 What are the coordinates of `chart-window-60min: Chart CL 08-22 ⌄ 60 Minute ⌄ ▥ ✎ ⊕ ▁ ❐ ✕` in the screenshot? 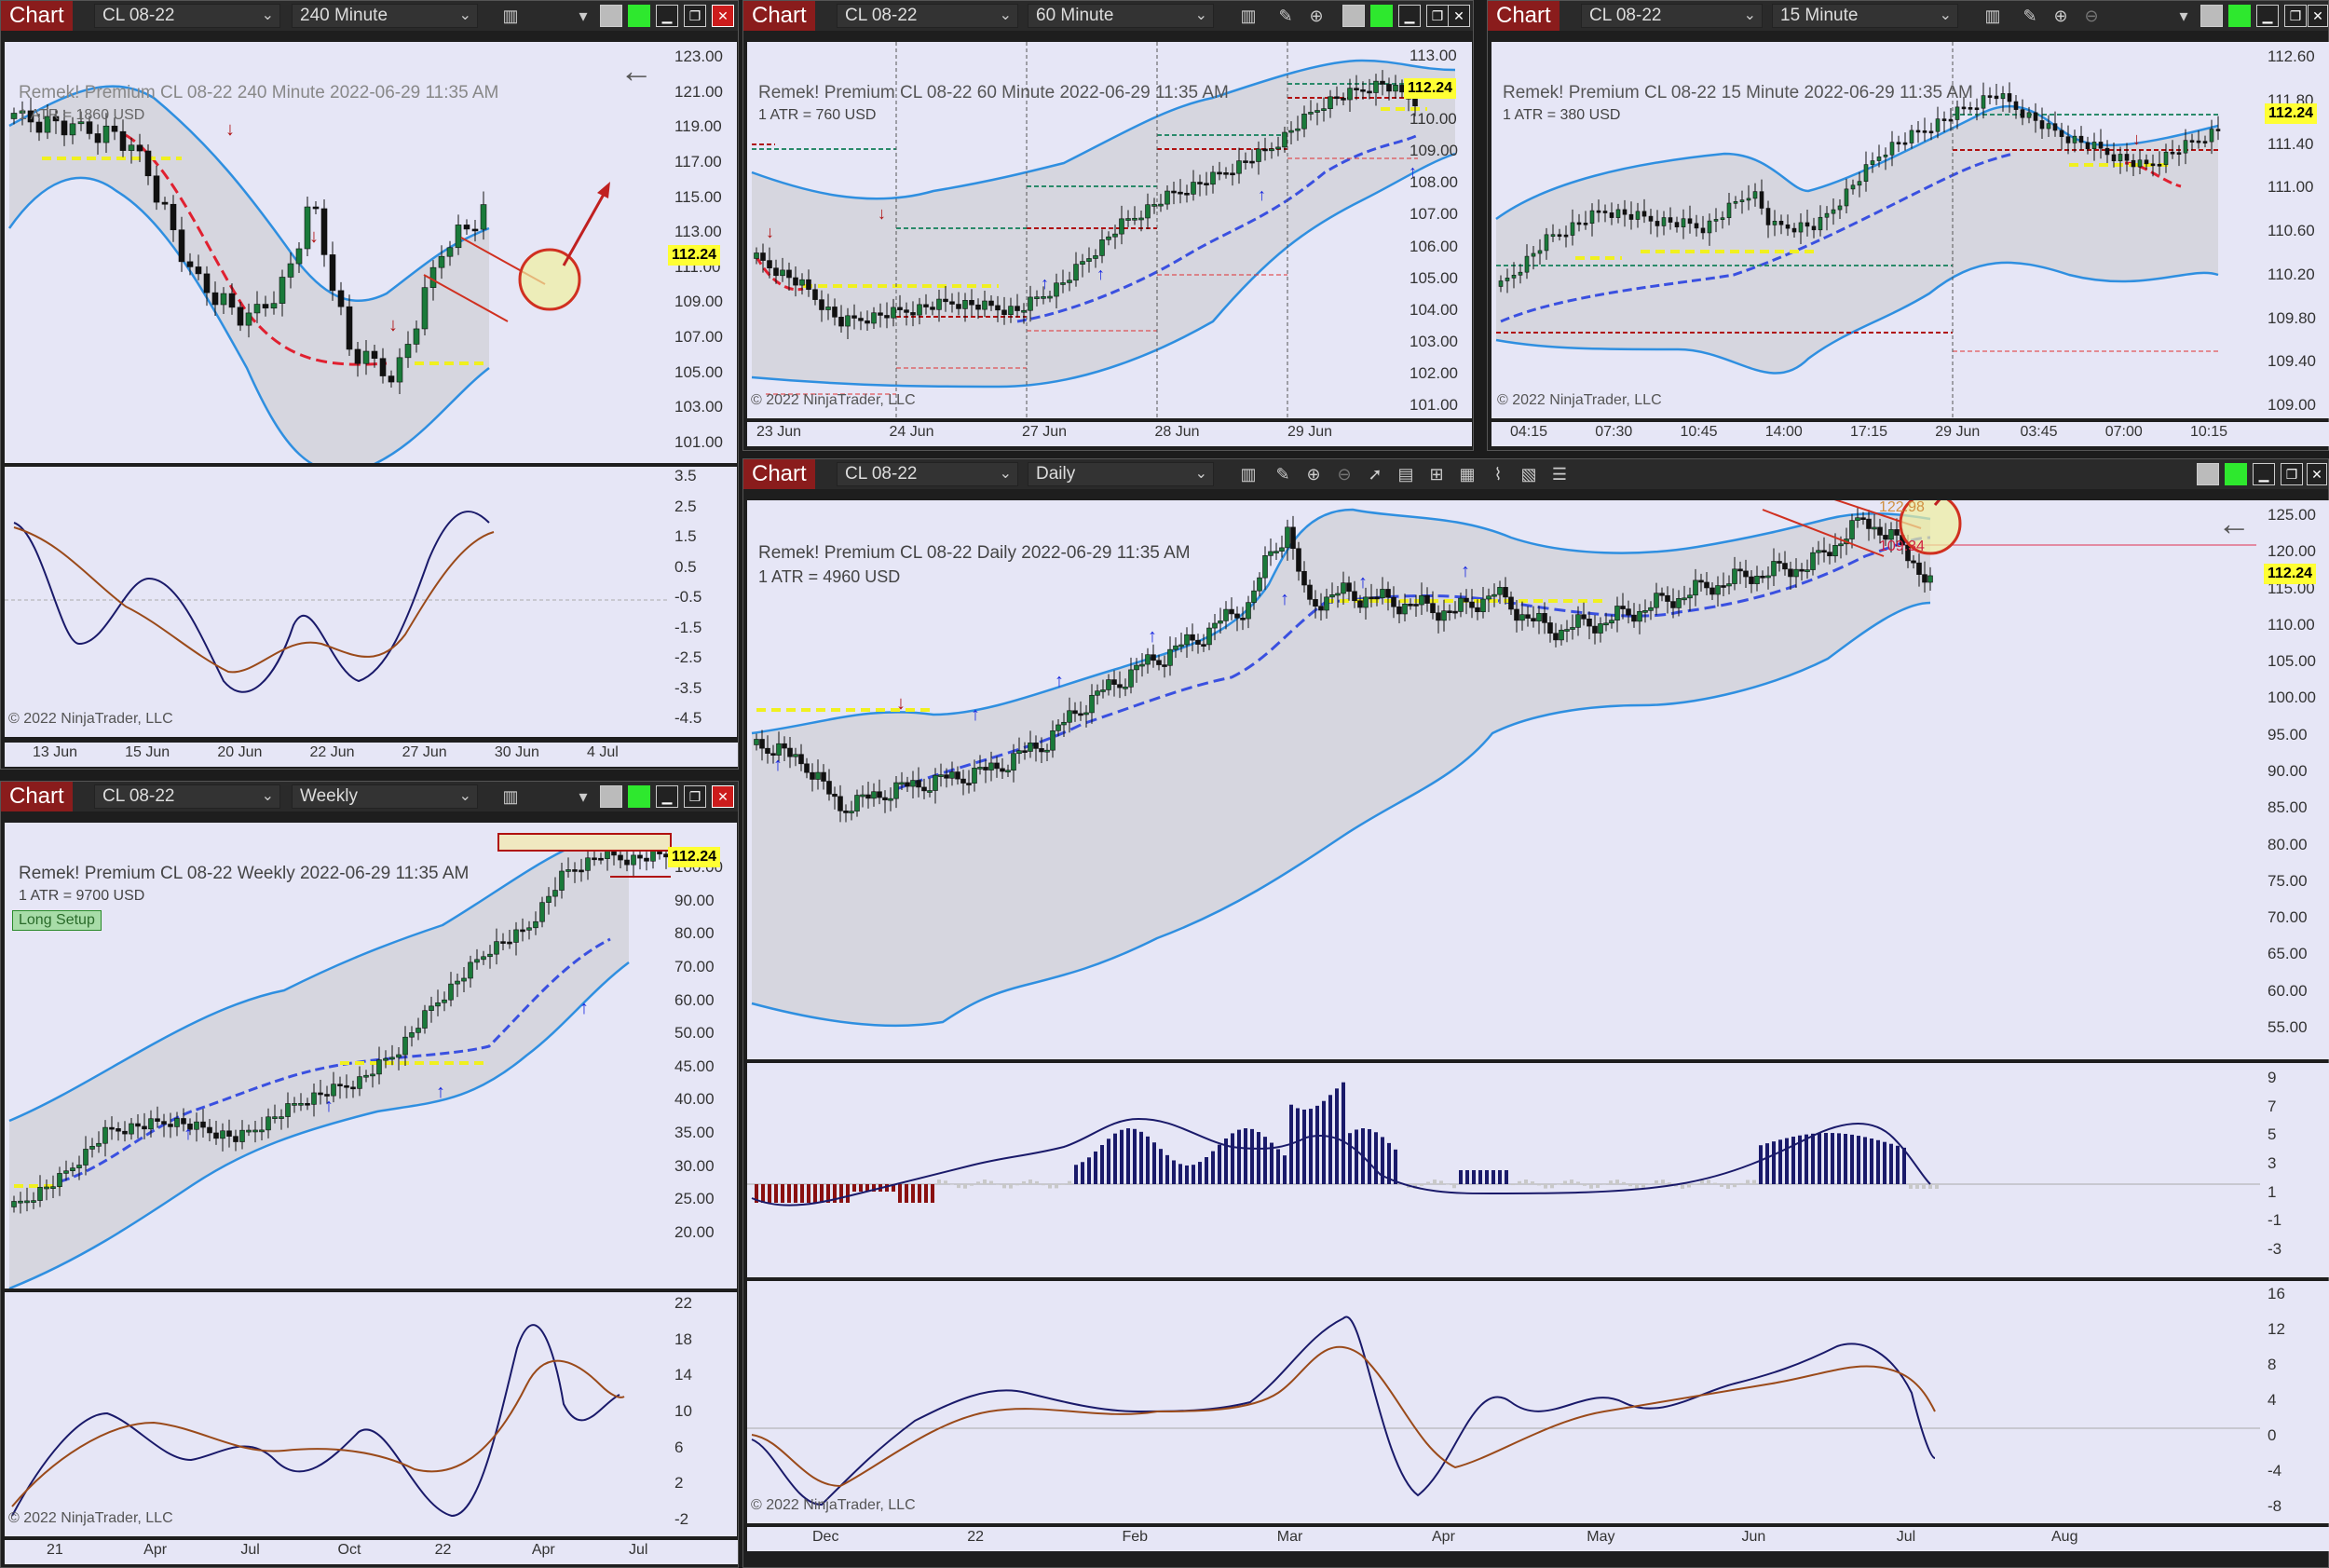 It's located at (1108, 225).